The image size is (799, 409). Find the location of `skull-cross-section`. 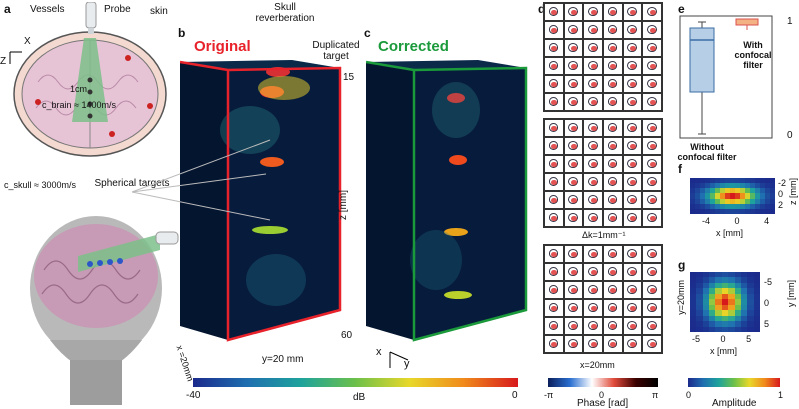

skull-cross-section is located at coordinates (88, 94).